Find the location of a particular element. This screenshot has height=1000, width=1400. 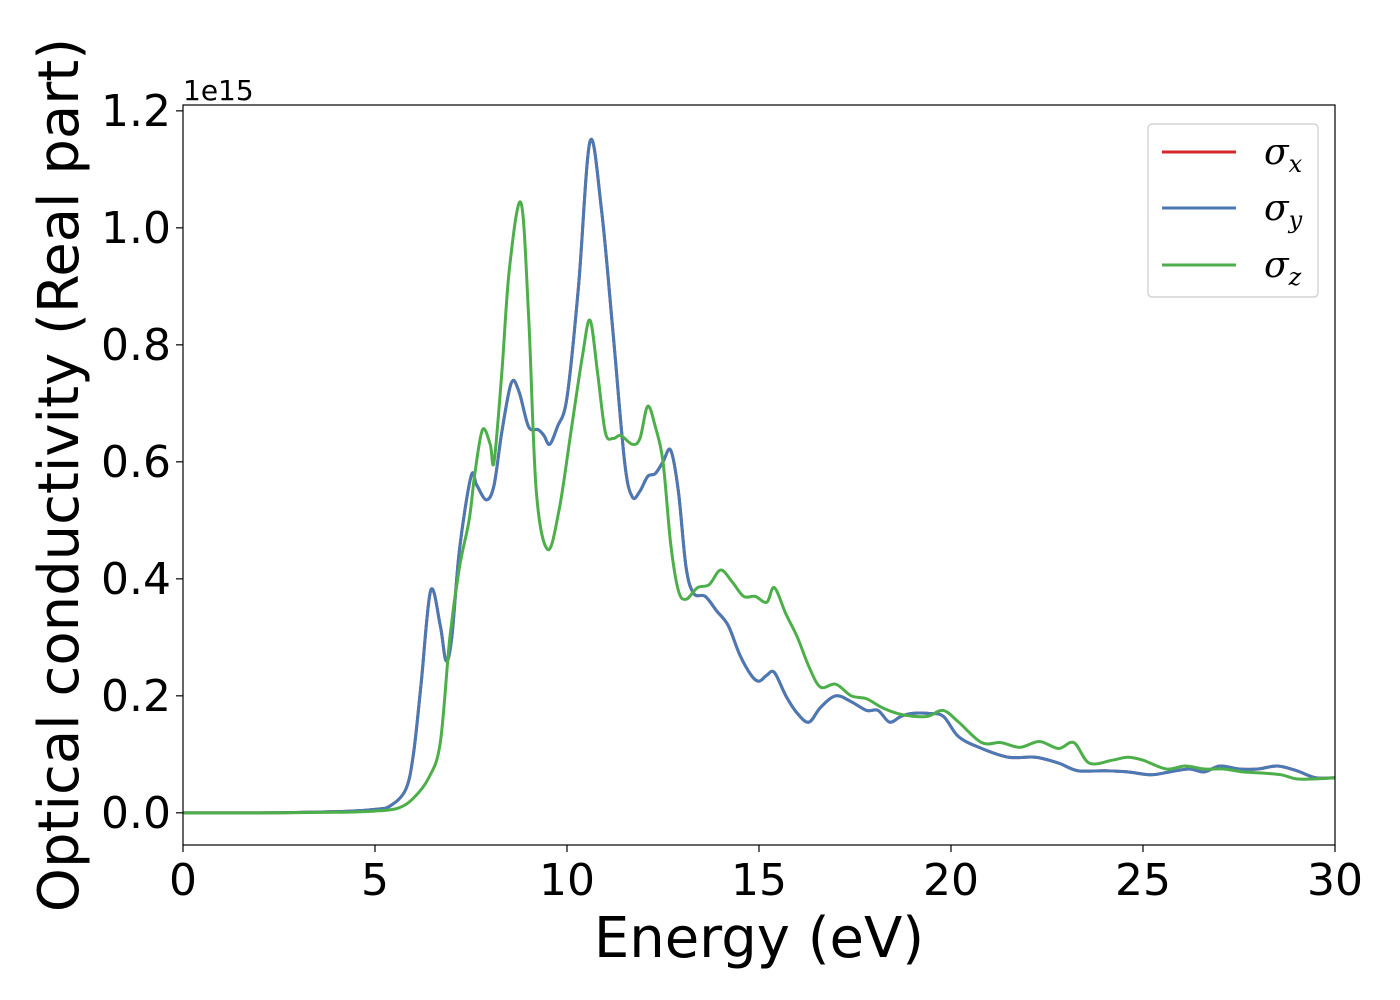

legend-box is located at coordinates (1233, 210).